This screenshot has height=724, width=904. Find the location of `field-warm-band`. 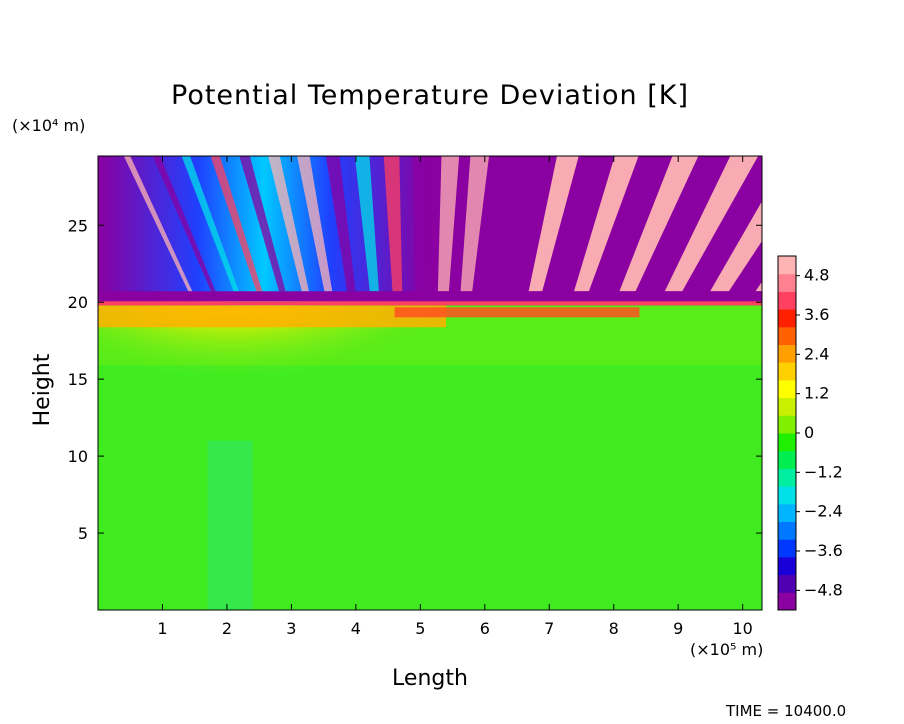

field-warm-band is located at coordinates (272, 316).